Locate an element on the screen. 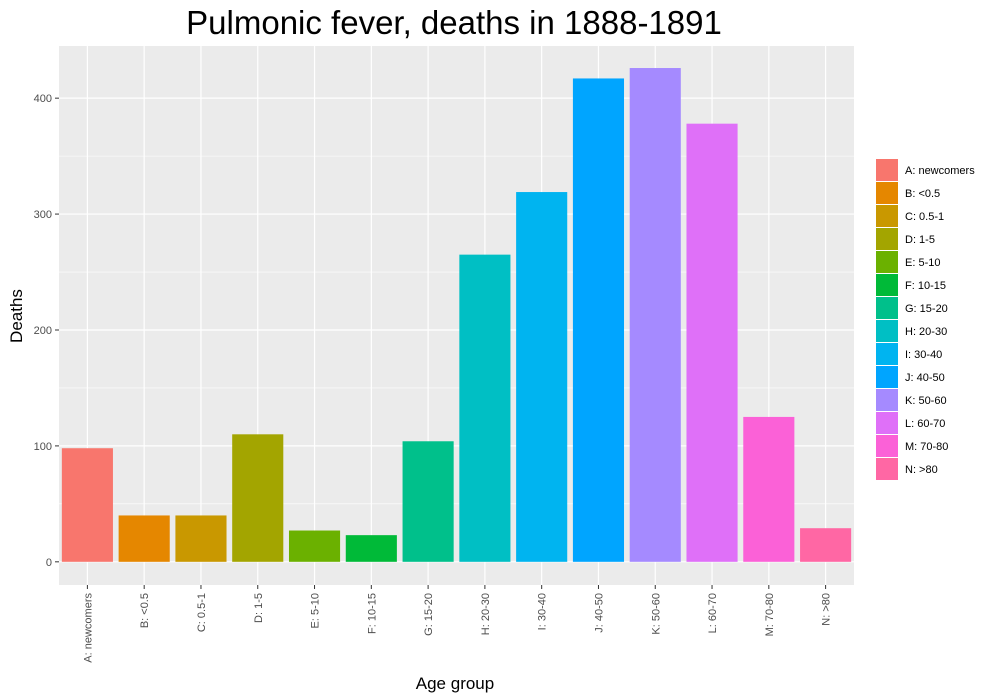 The width and height of the screenshot is (1000, 700). x-tick-label: E: 5-10 is located at coordinates (316, 610).